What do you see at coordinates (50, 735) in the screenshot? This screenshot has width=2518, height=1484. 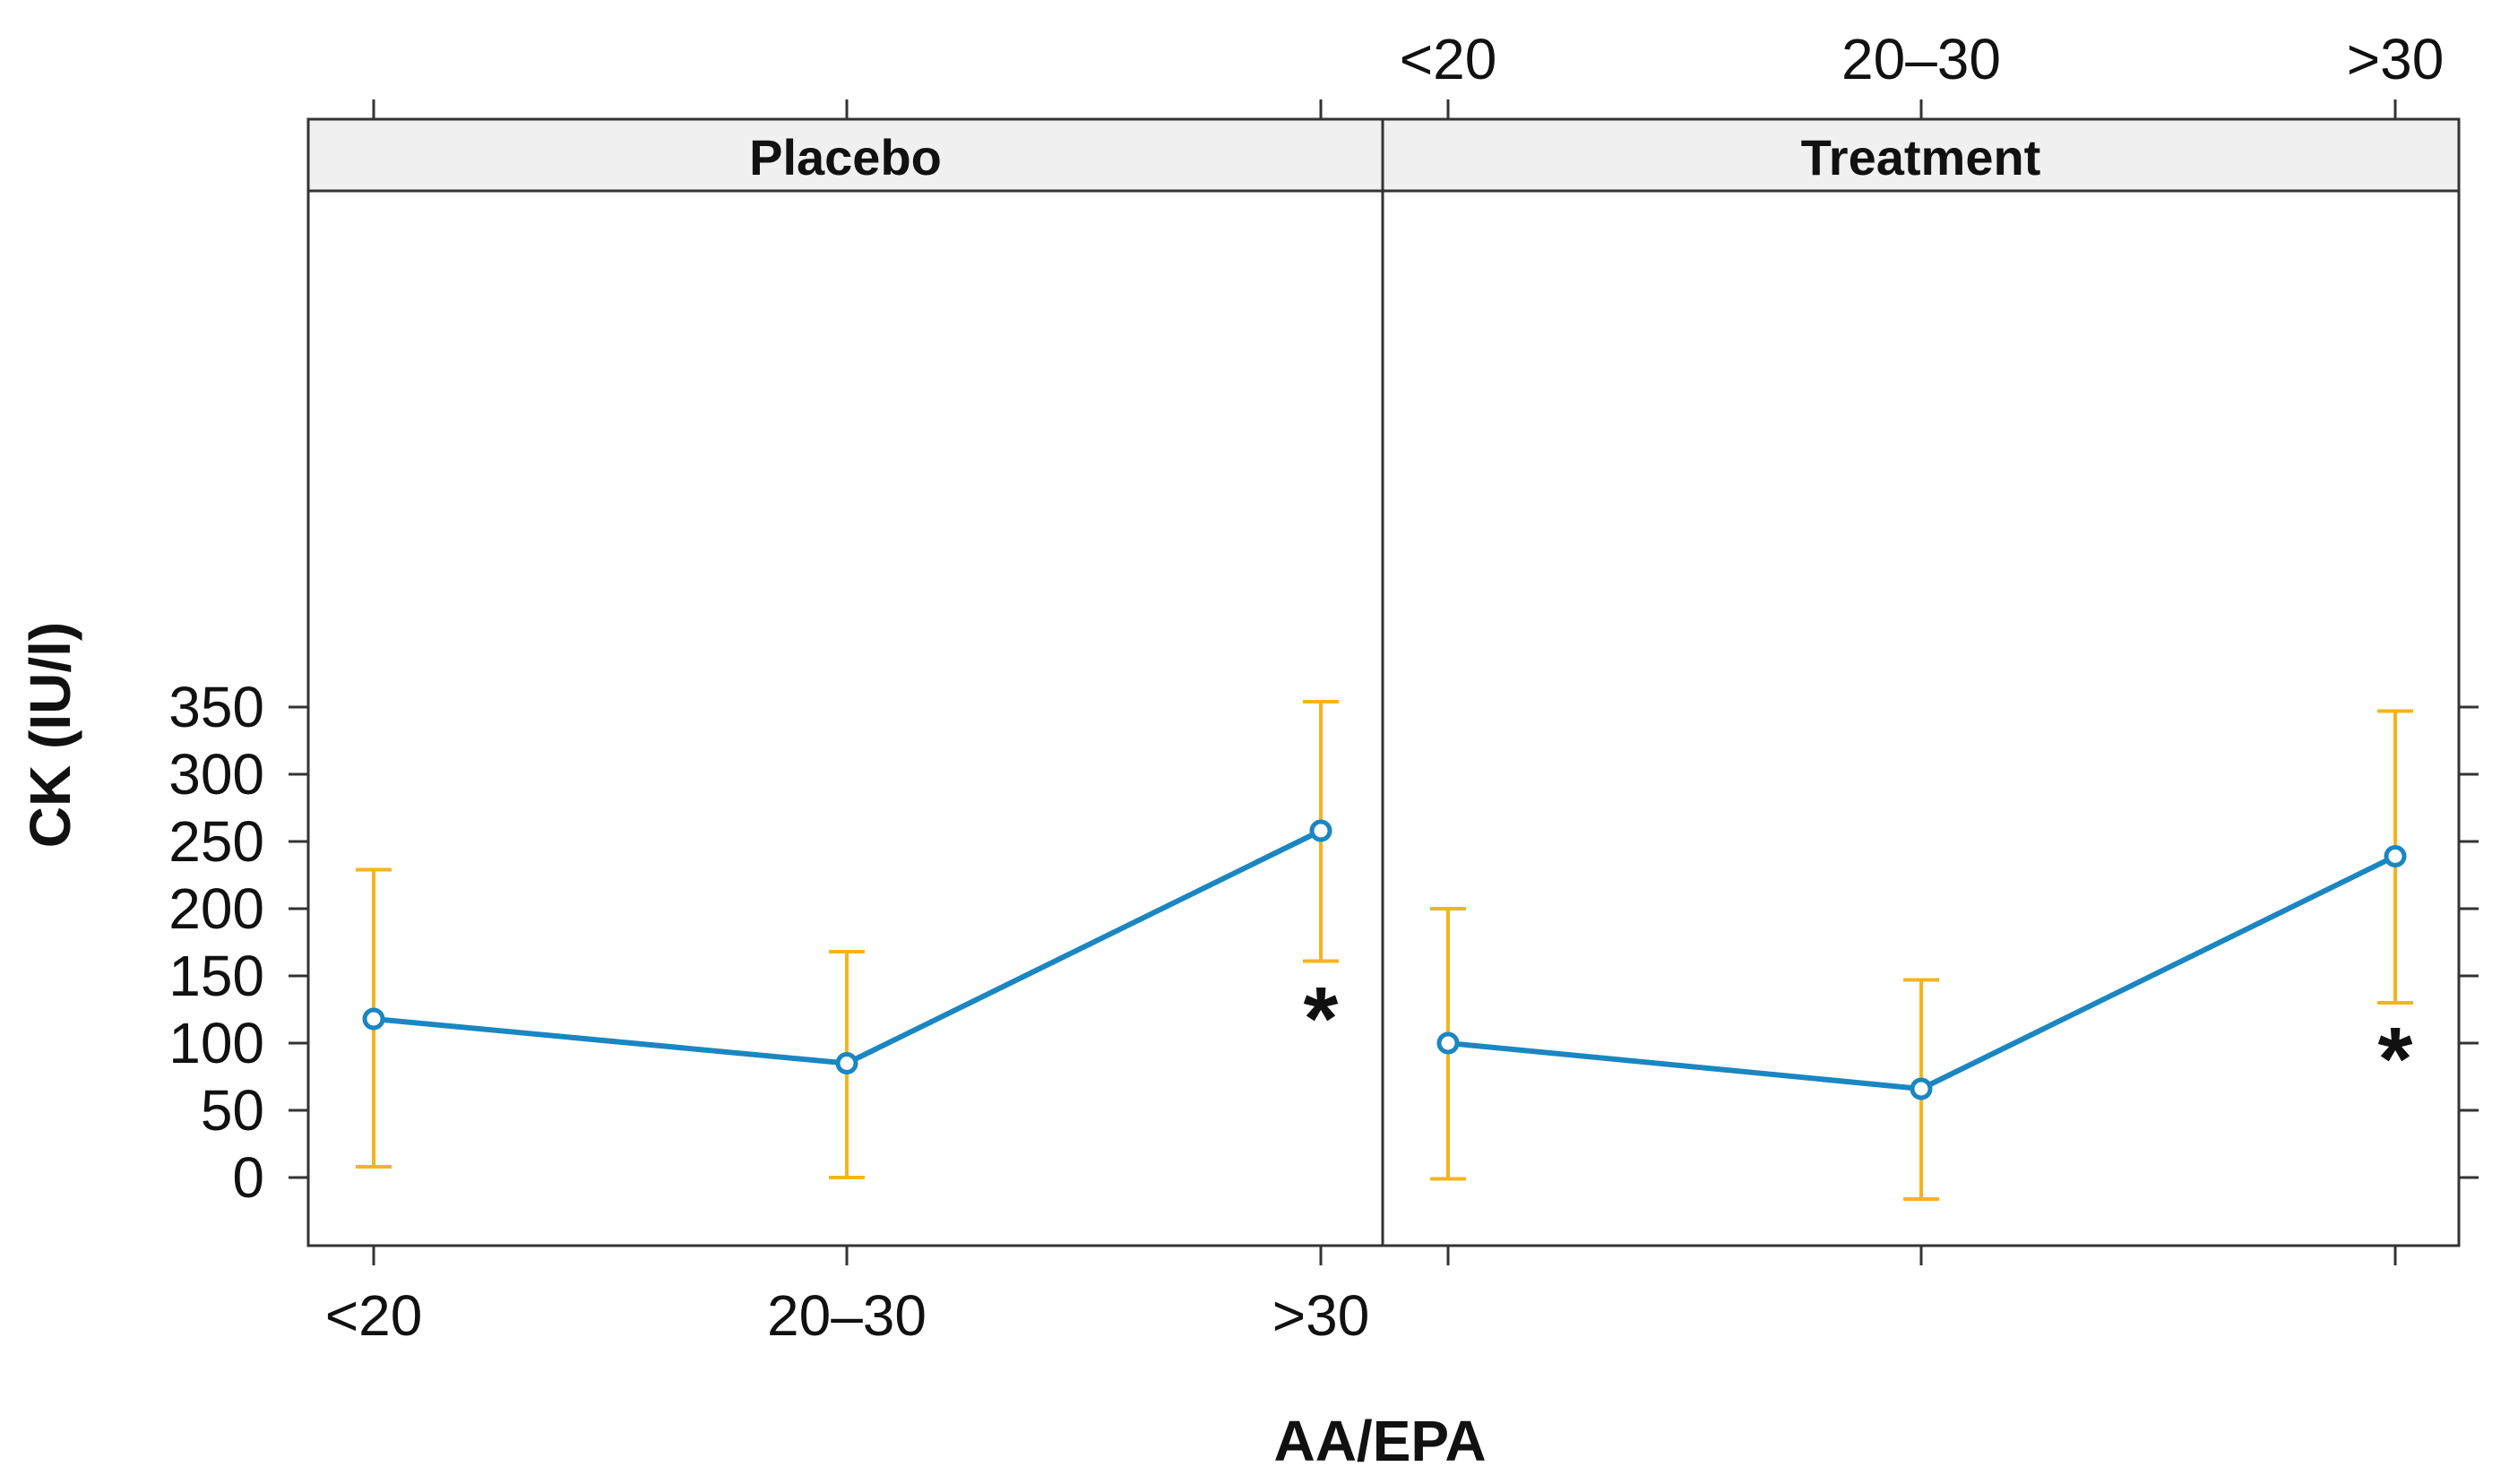 I see `y-axis-title: CK (IU/l)` at bounding box center [50, 735].